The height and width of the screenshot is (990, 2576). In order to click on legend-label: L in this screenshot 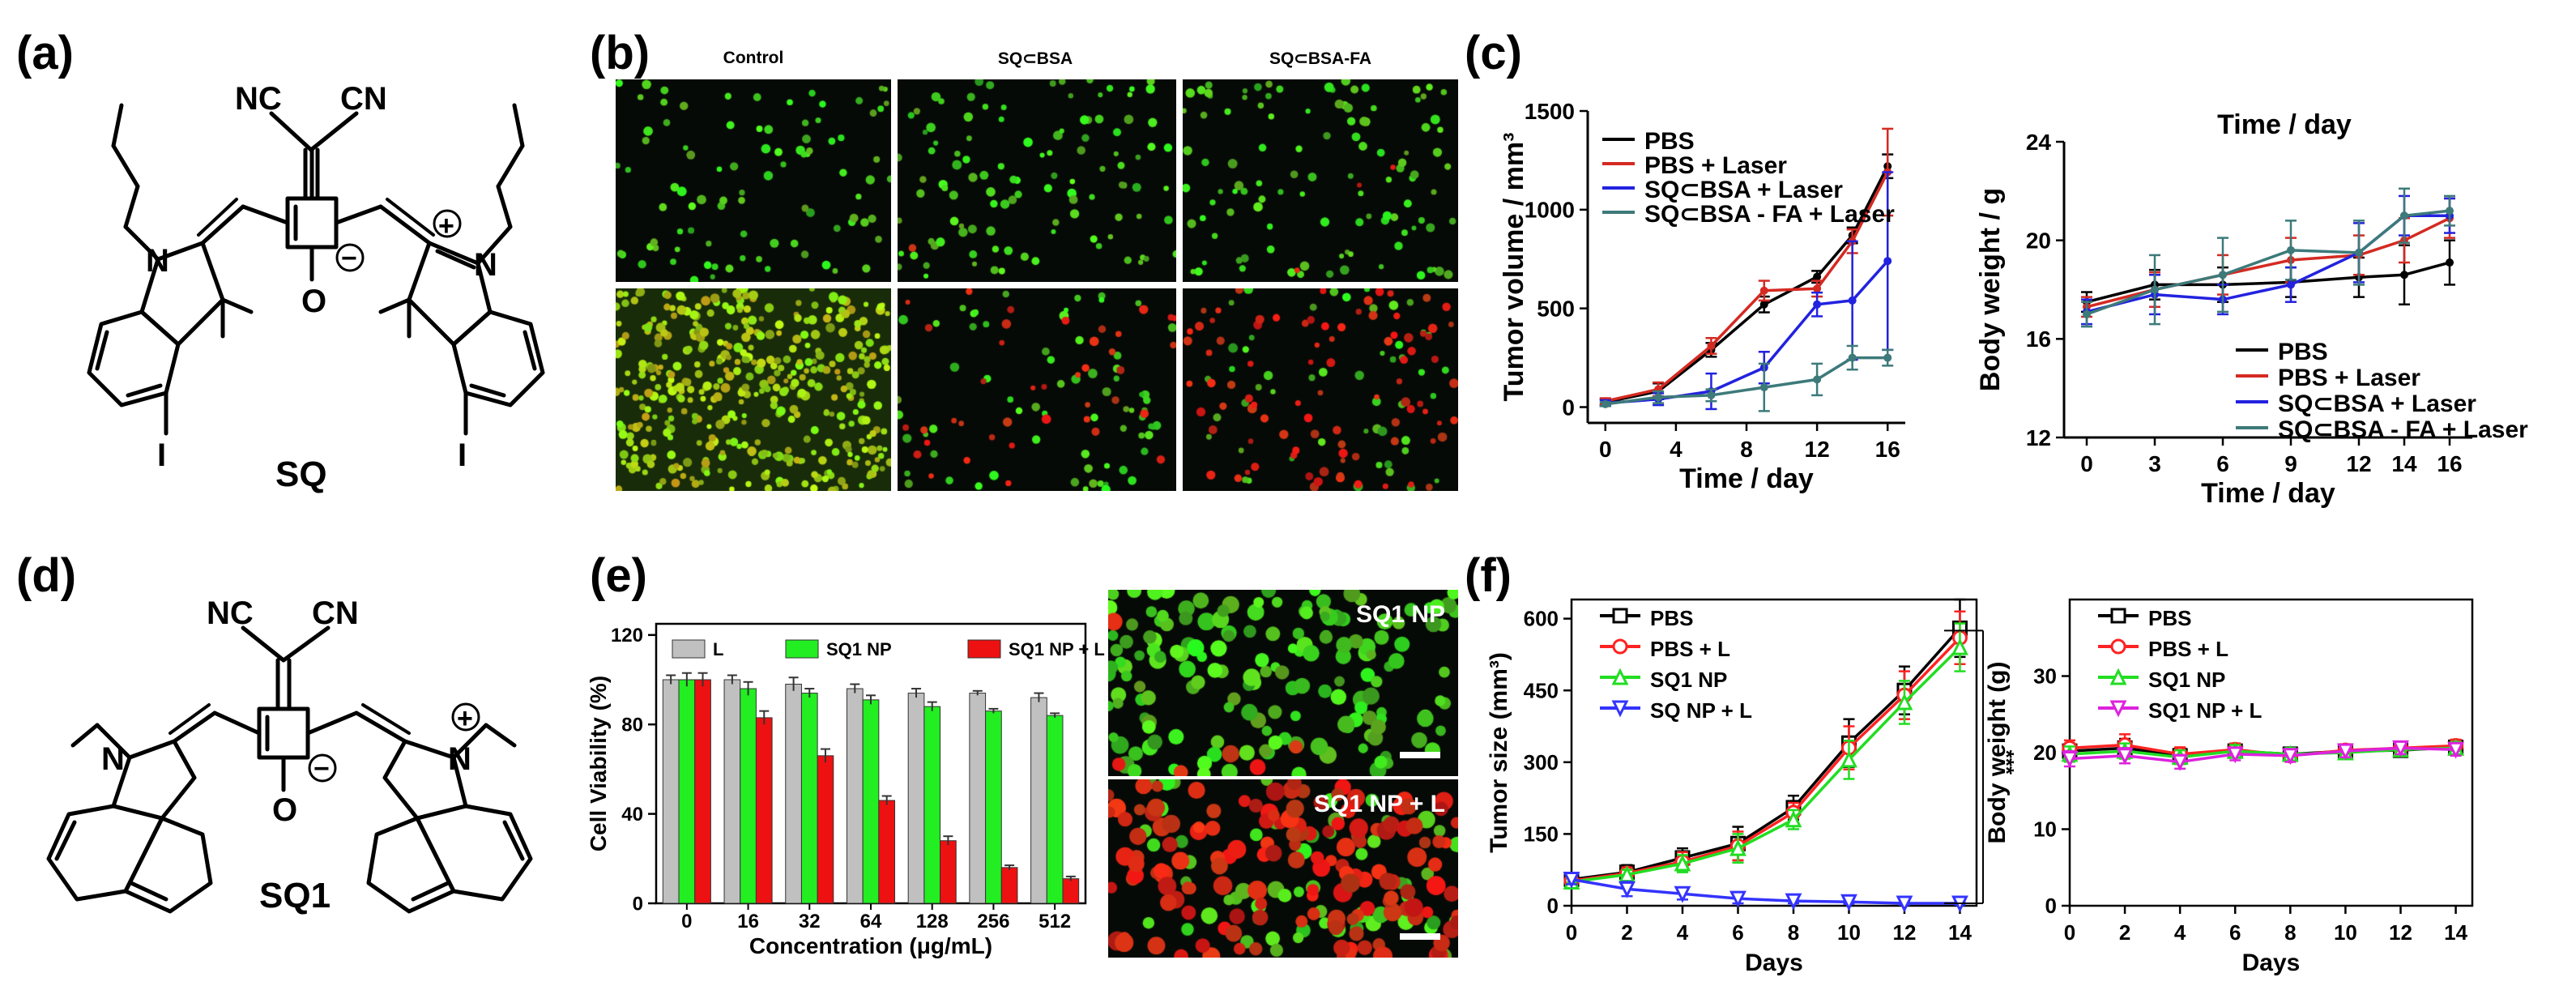, I will do `click(718, 649)`.